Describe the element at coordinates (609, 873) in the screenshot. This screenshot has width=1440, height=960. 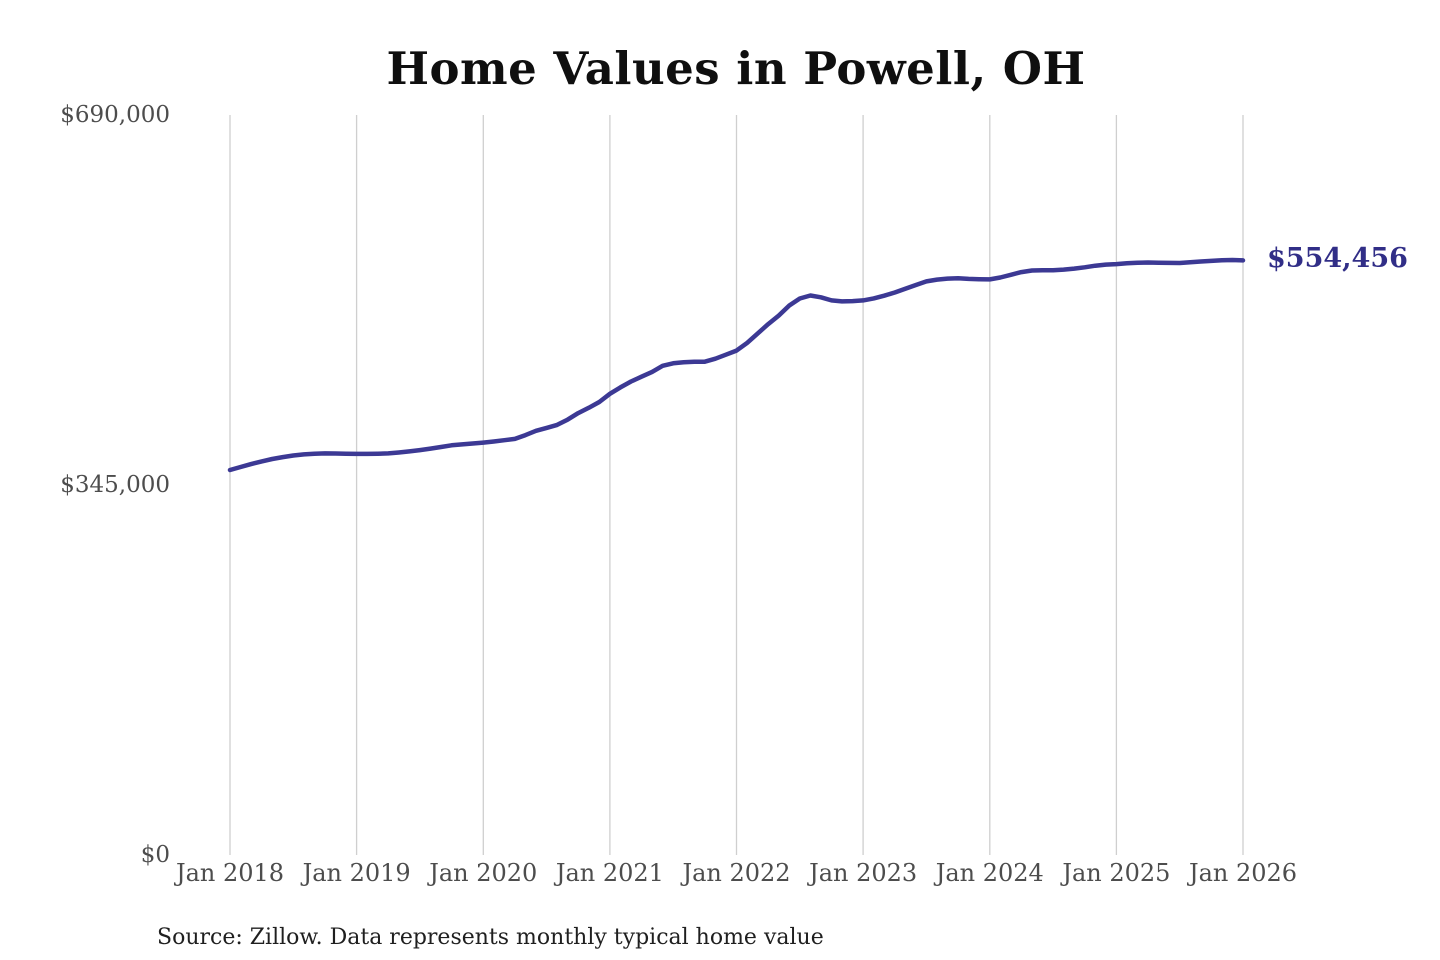
I see `x-tick-label: Jan 2021` at that location.